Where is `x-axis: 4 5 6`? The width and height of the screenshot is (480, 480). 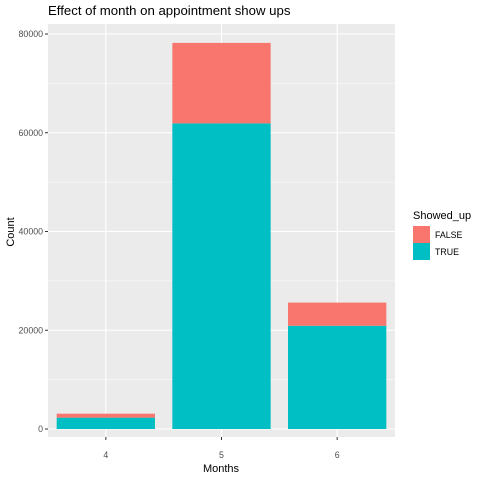
x-axis: 4 5 6 is located at coordinates (221, 448).